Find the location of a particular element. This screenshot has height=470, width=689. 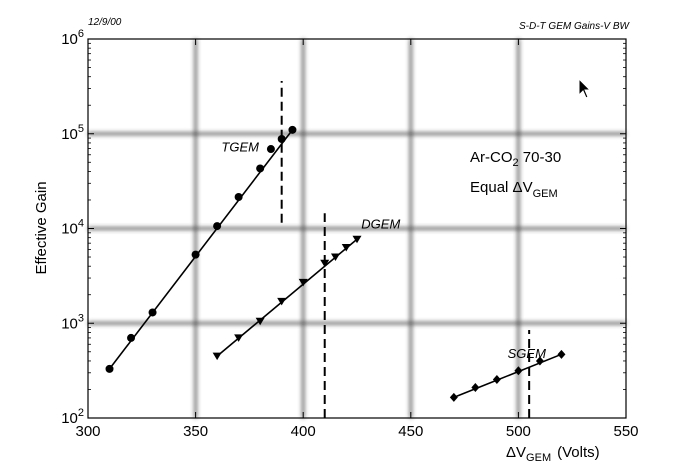

y-tick-label: 10⁵ is located at coordinates (72, 133).